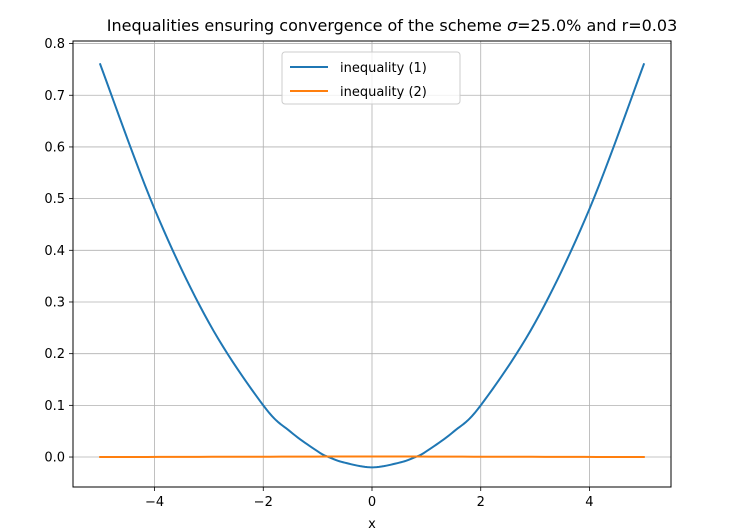 Image resolution: width=736 pixels, height=532 pixels. What do you see at coordinates (372, 522) in the screenshot?
I see `x-axis-label: x` at bounding box center [372, 522].